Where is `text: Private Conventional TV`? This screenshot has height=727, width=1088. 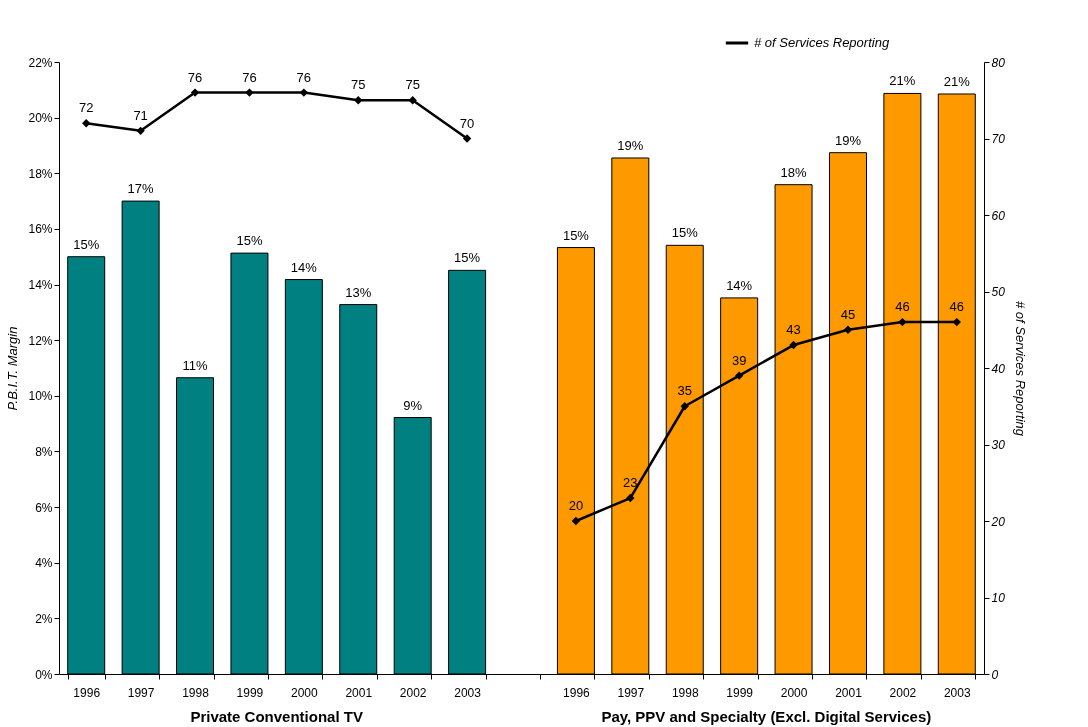 text: Private Conventional TV is located at coordinates (276, 716).